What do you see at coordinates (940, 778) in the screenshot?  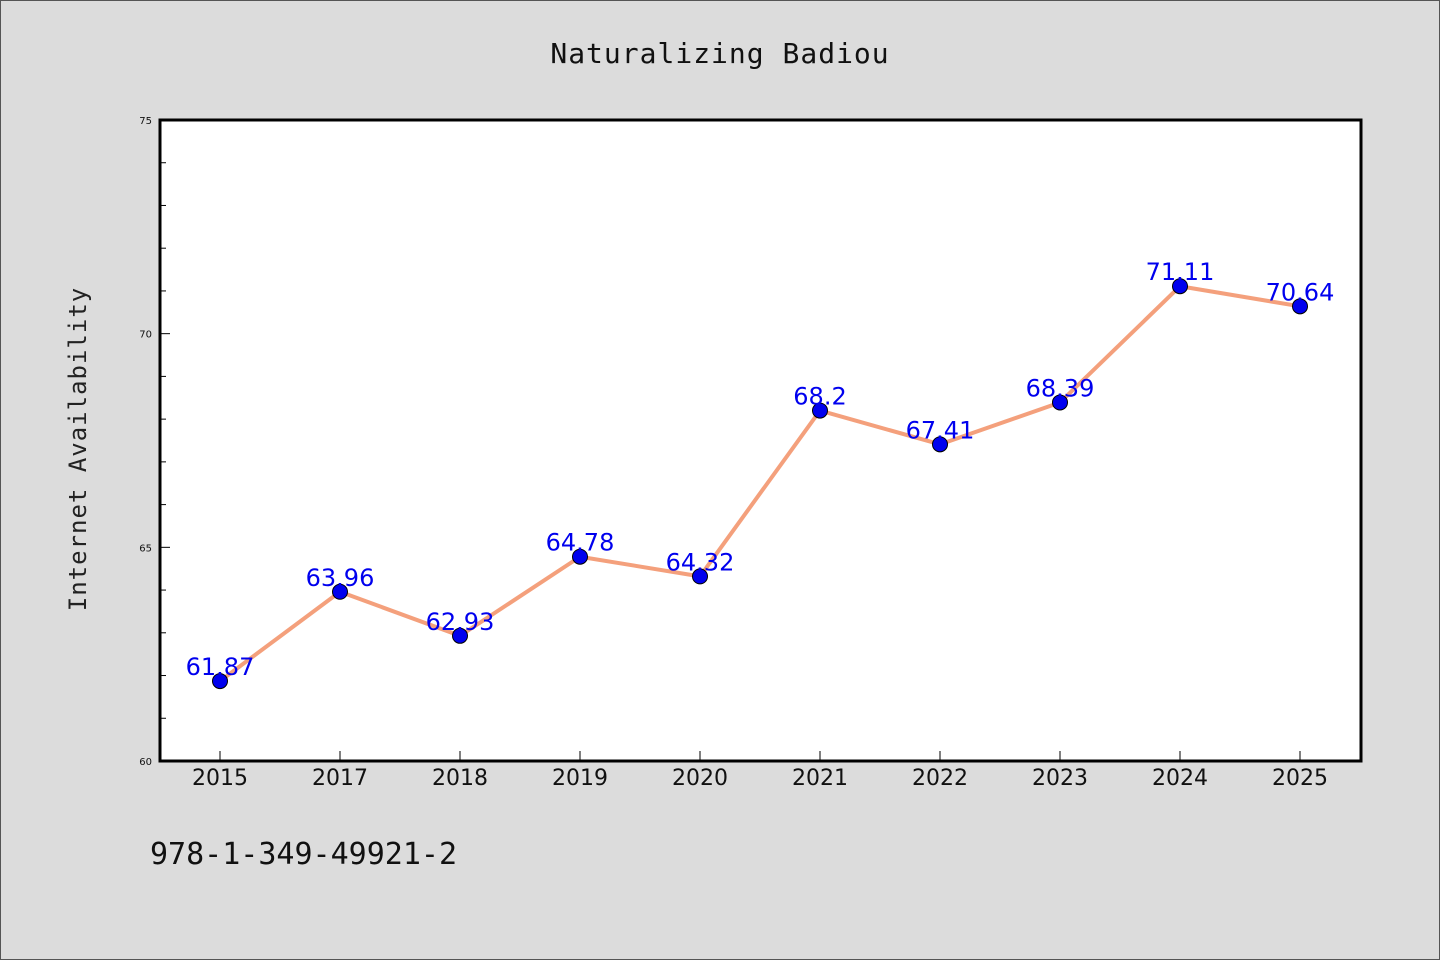 I see `x-tick-label: 2022` at bounding box center [940, 778].